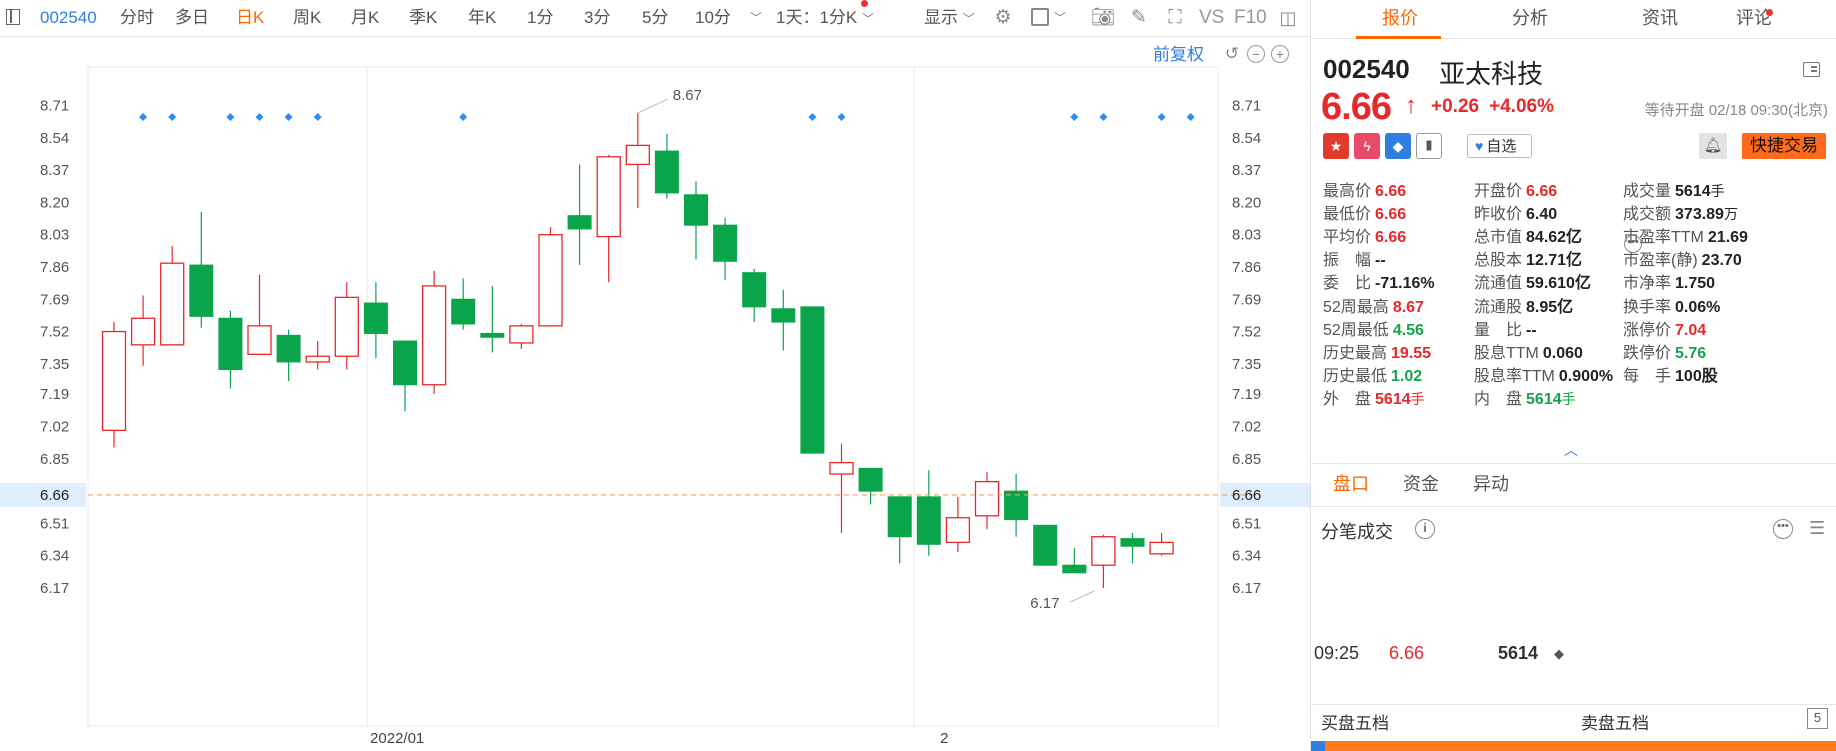 Image resolution: width=1836 pixels, height=751 pixels. I want to click on period-tab-3min: 3分, so click(597, 17).